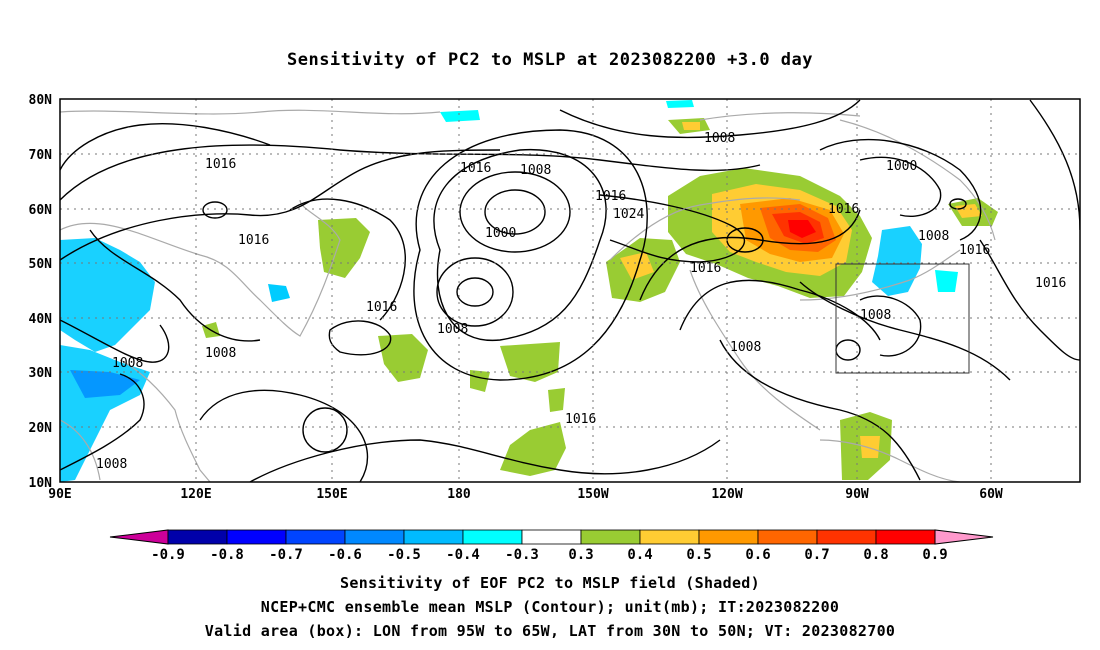 The width and height of the screenshot is (1100, 650). What do you see at coordinates (459, 494) in the screenshot?
I see `lon-tick-label: 180` at bounding box center [459, 494].